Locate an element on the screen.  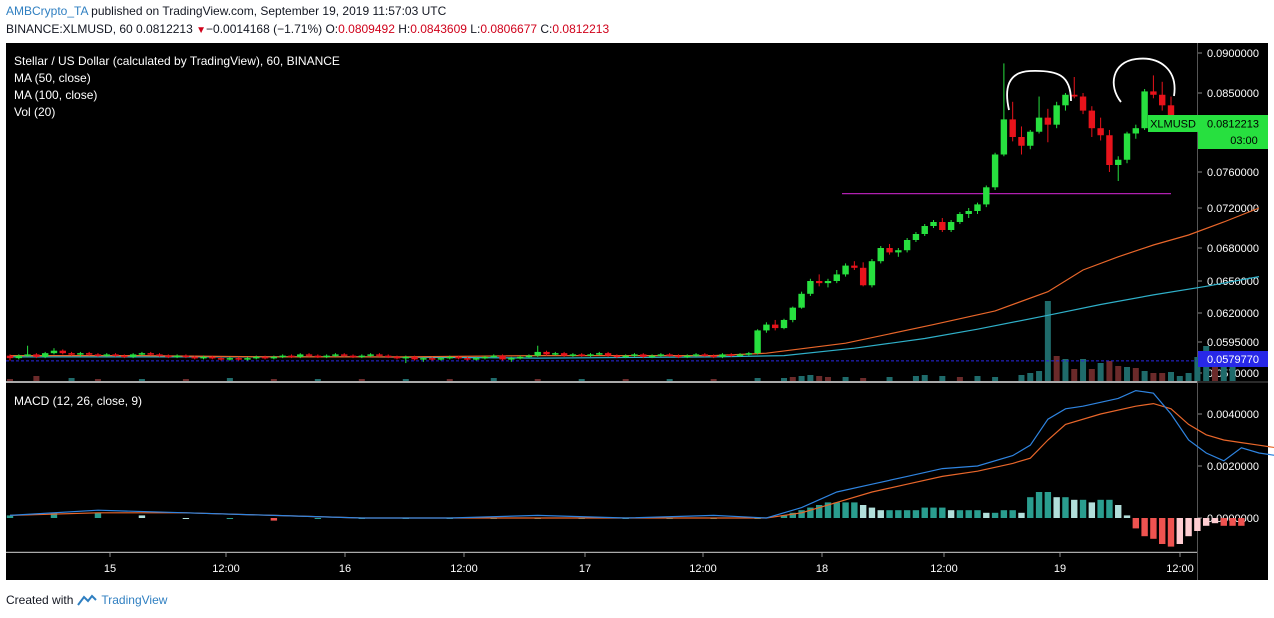
symbol-tag: XLMUSD is located at coordinates (1173, 125).